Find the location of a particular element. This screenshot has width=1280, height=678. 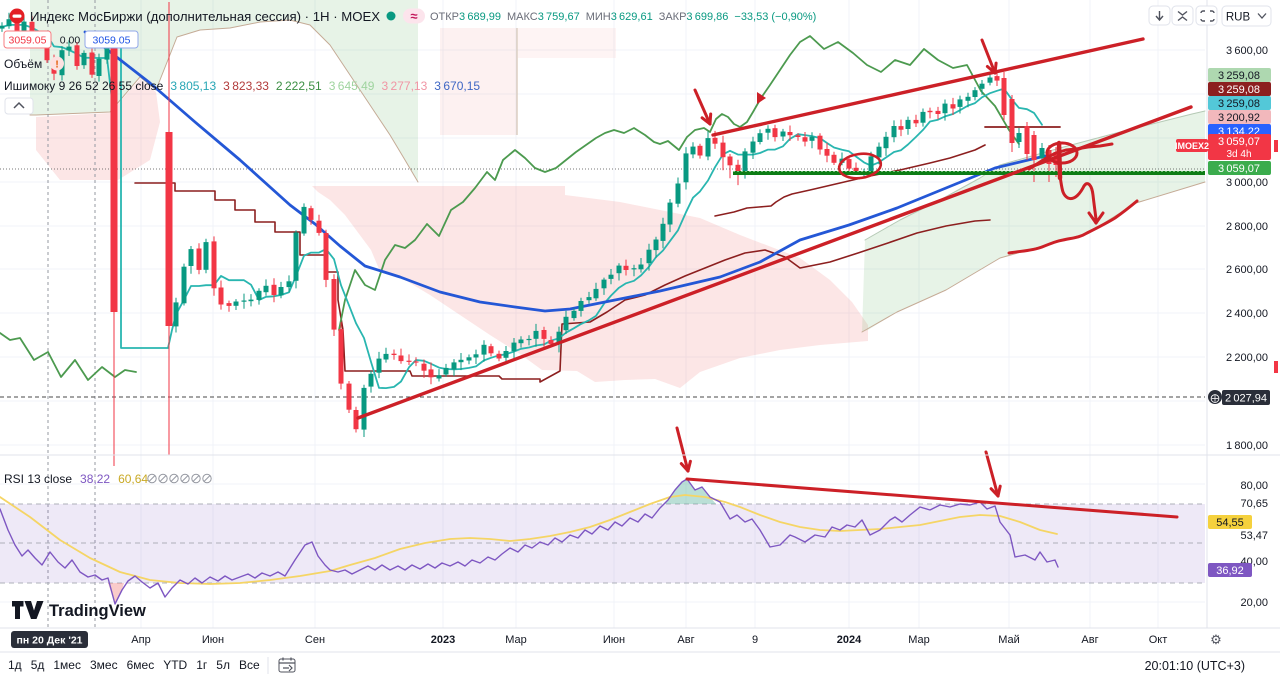

svg-text: RUB is located at coordinates (1238, 18).